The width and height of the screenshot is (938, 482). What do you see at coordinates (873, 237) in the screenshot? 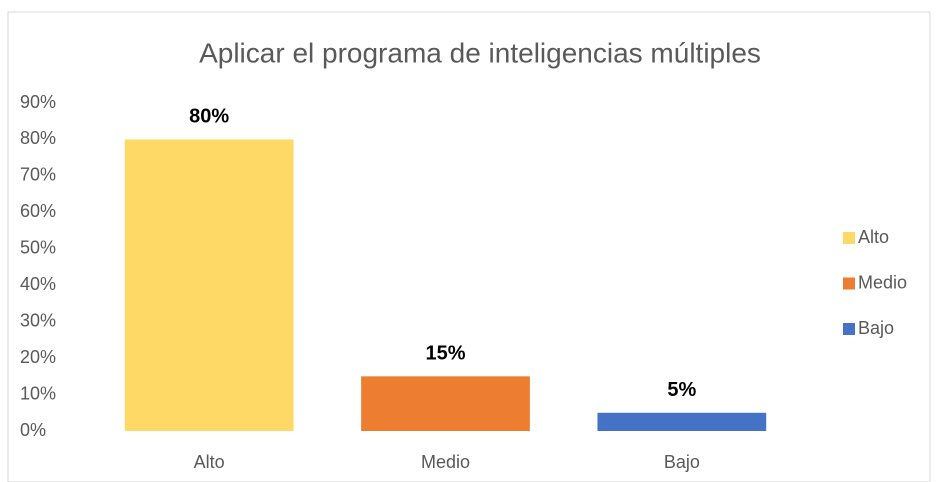
I see `legend-label: Alto` at bounding box center [873, 237].